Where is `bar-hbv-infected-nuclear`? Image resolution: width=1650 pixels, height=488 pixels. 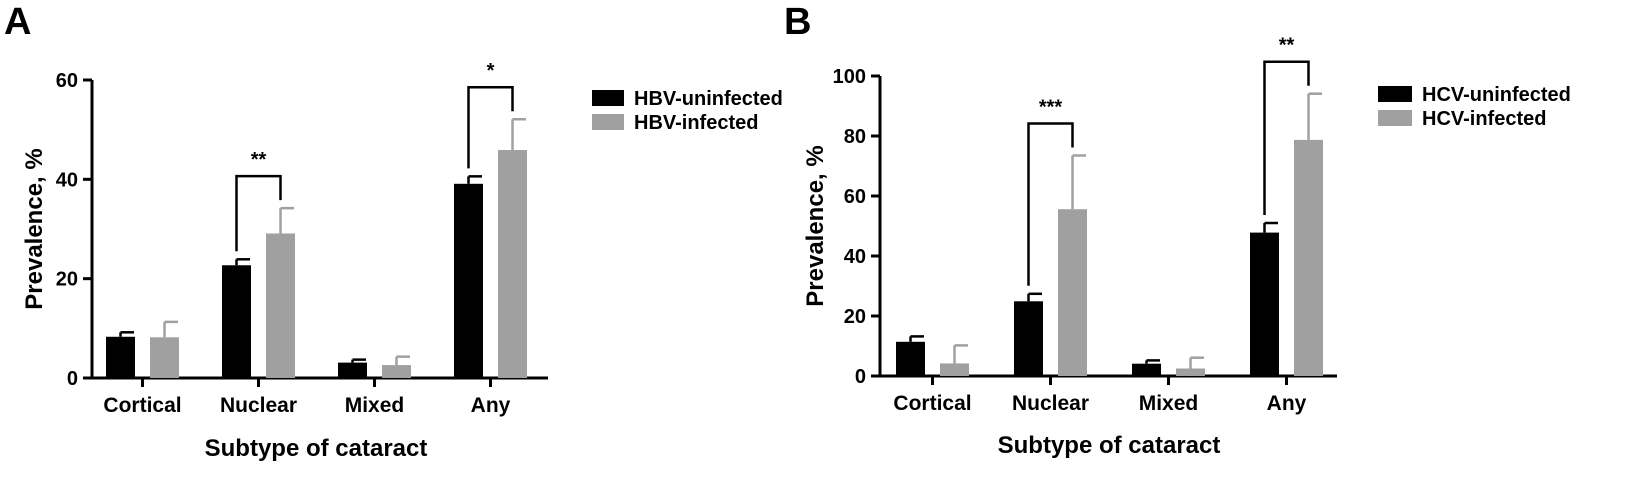 bar-hbv-infected-nuclear is located at coordinates (280, 305).